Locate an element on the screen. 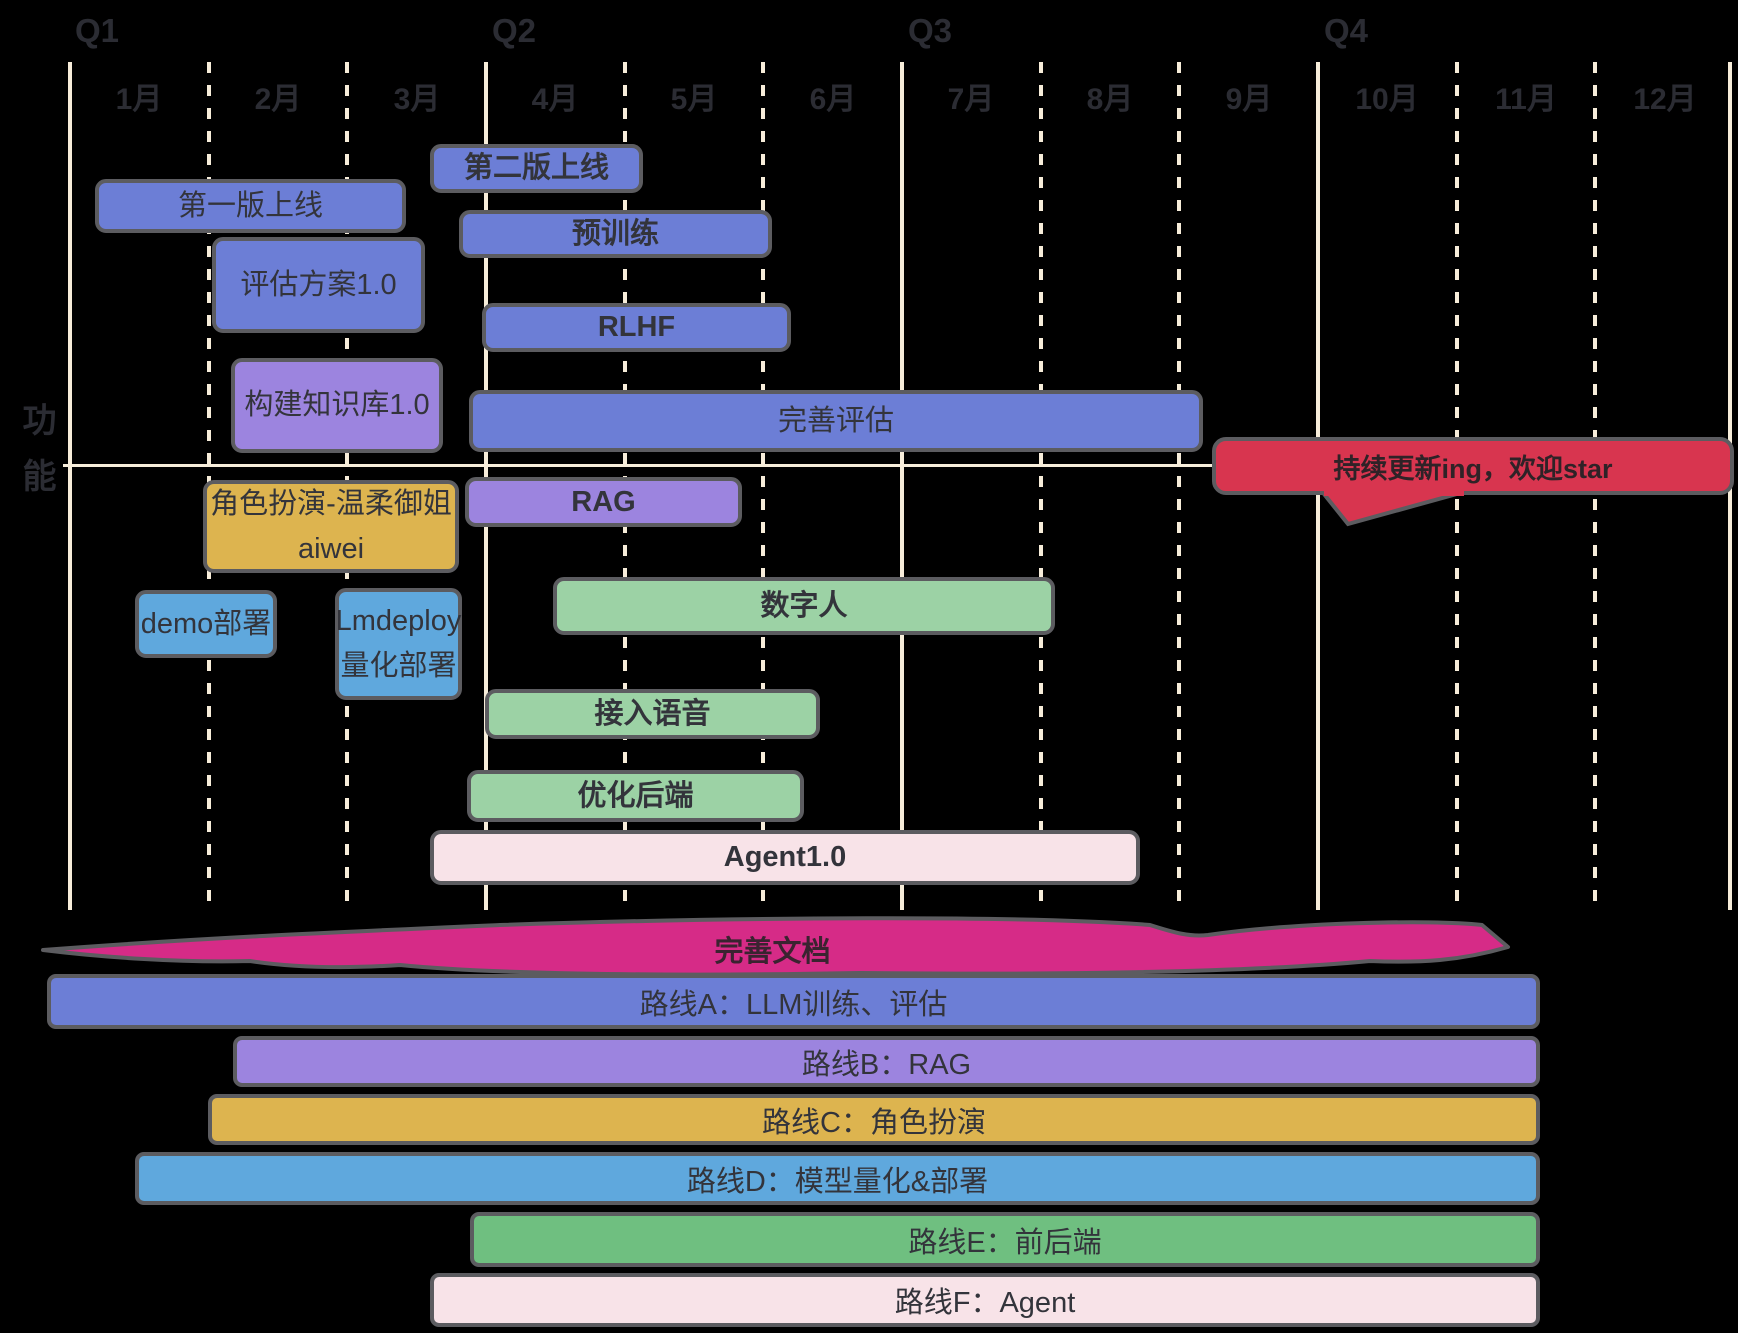 This screenshot has width=1738, height=1333. route-label: 路线C：角色扮演 is located at coordinates (874, 1122).